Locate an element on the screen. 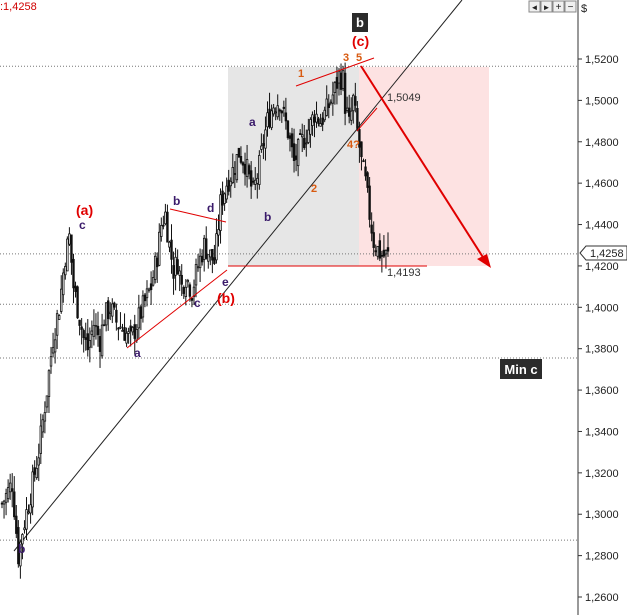 This screenshot has width=627, height=615. y-tick-label: 1,5000 is located at coordinates (602, 101).